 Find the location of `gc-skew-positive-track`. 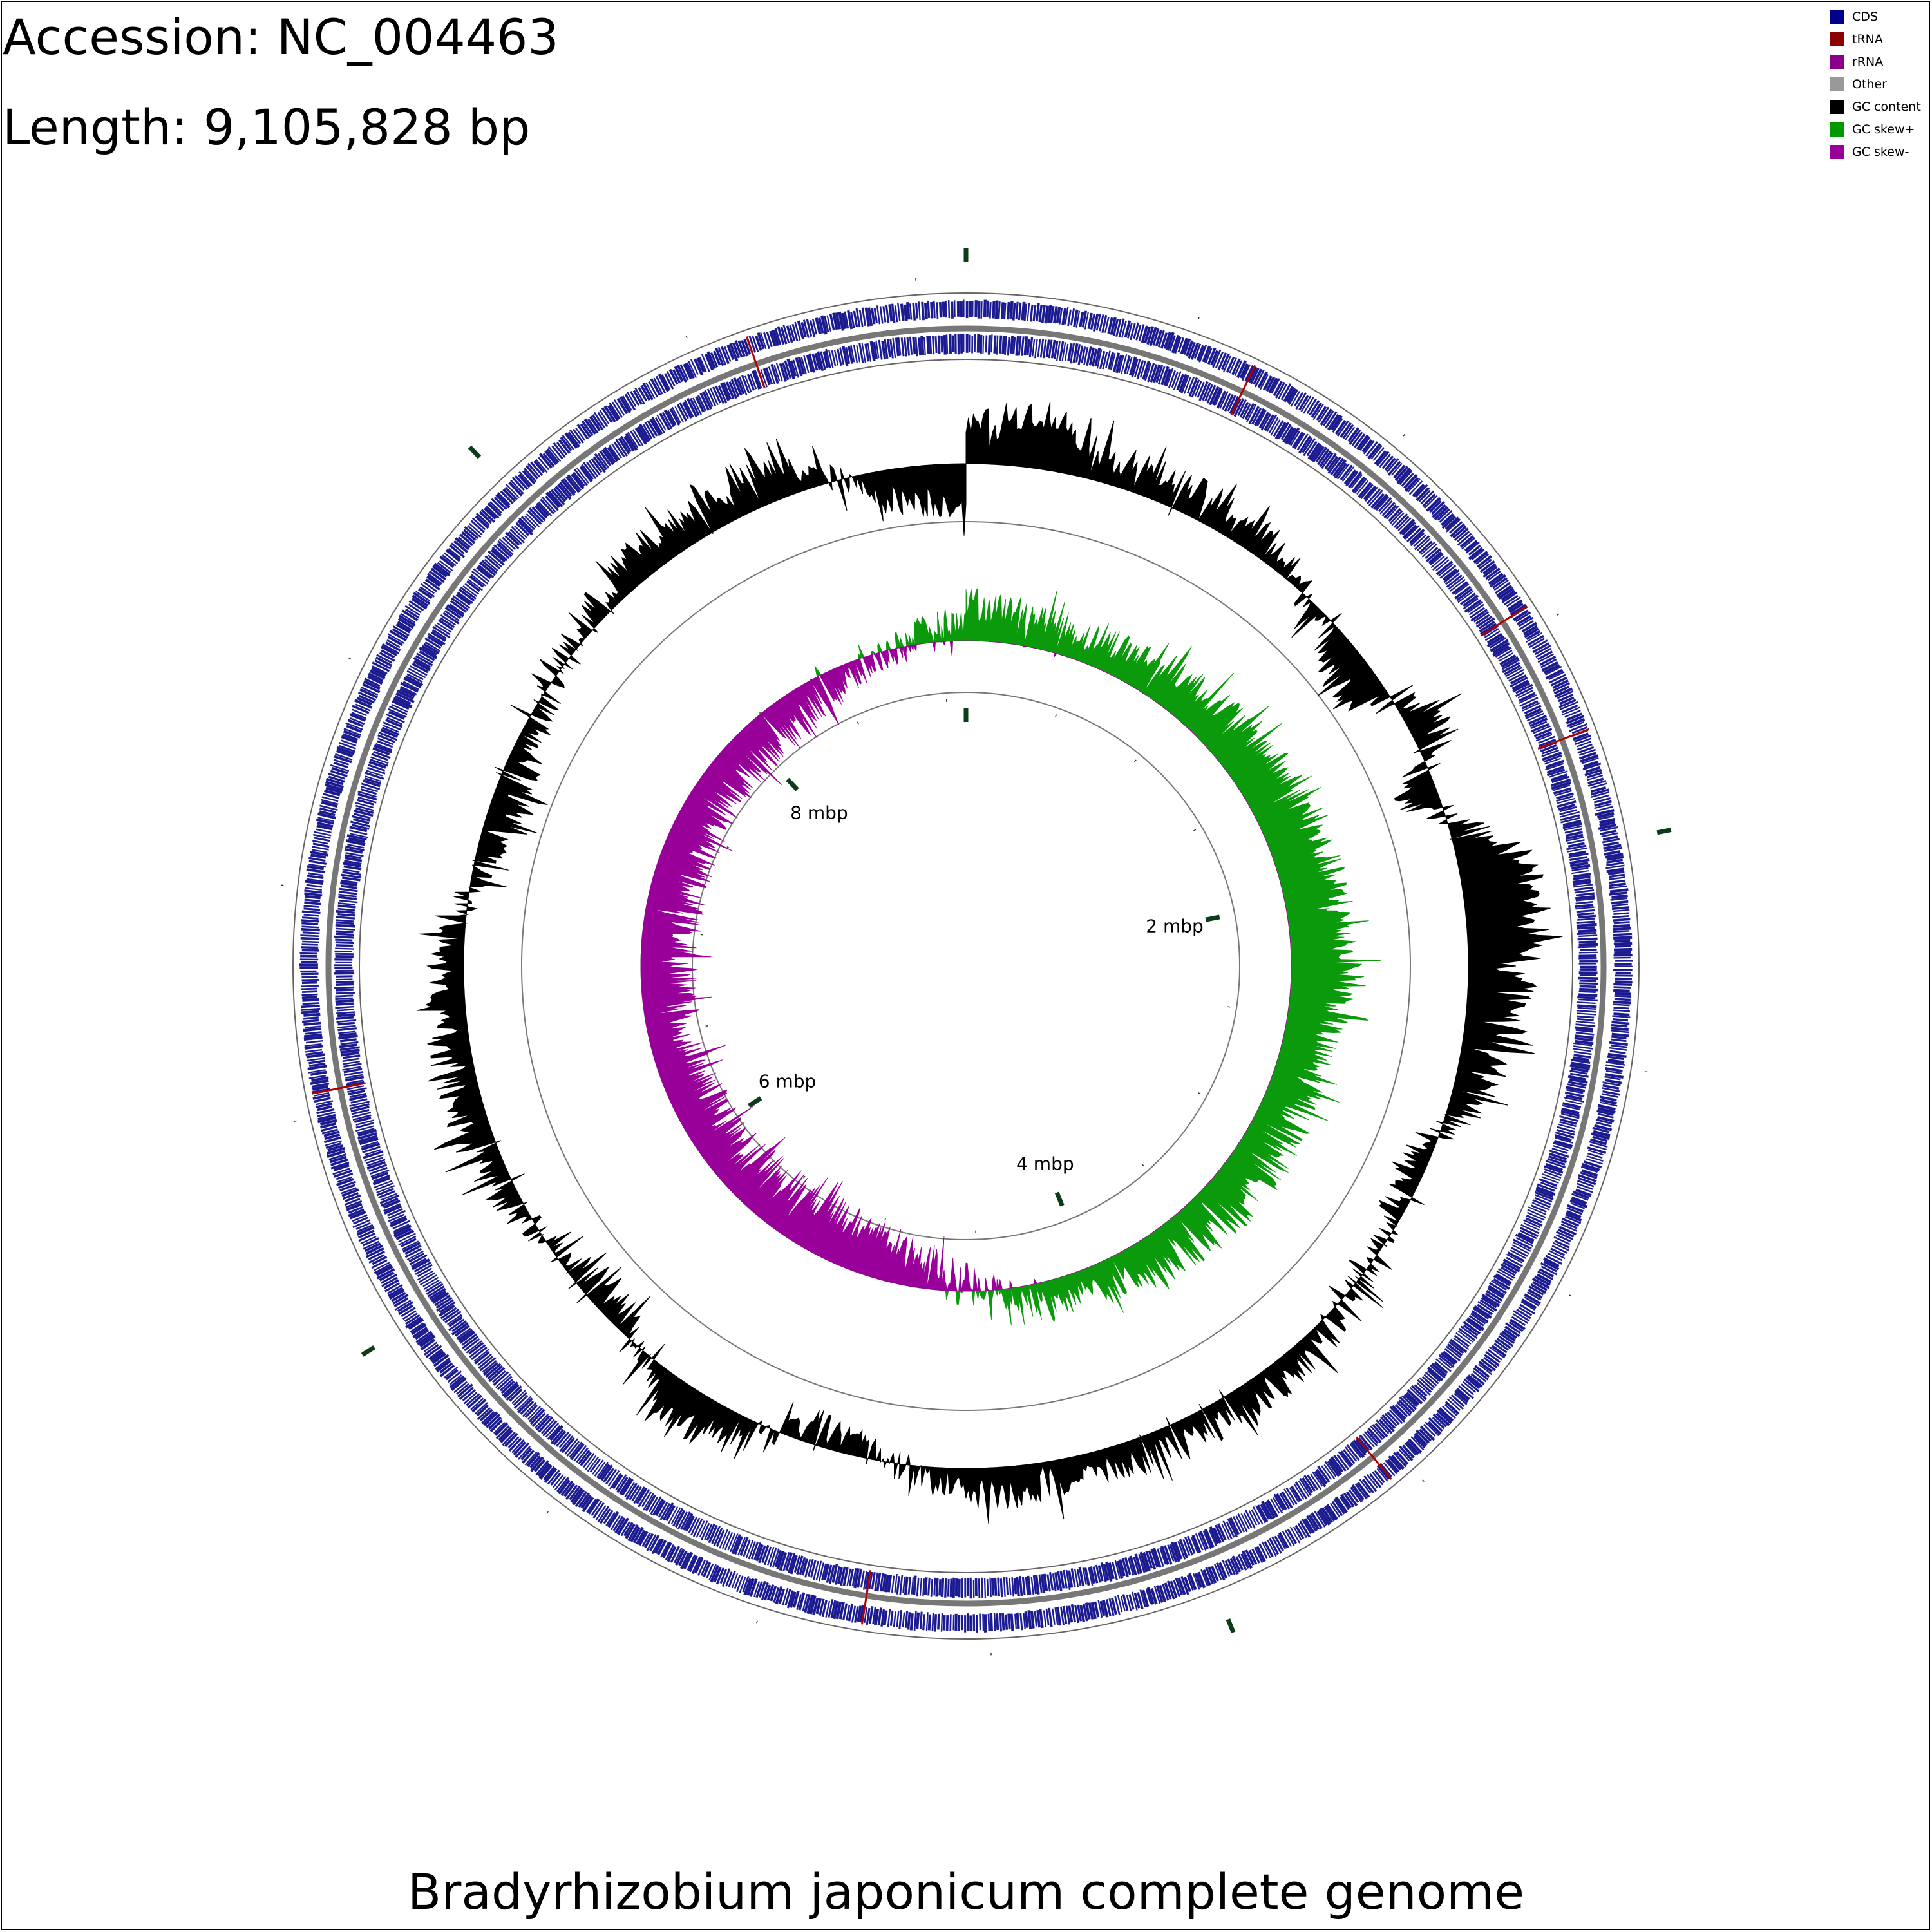

gc-skew-positive-track is located at coordinates (1010, 956).